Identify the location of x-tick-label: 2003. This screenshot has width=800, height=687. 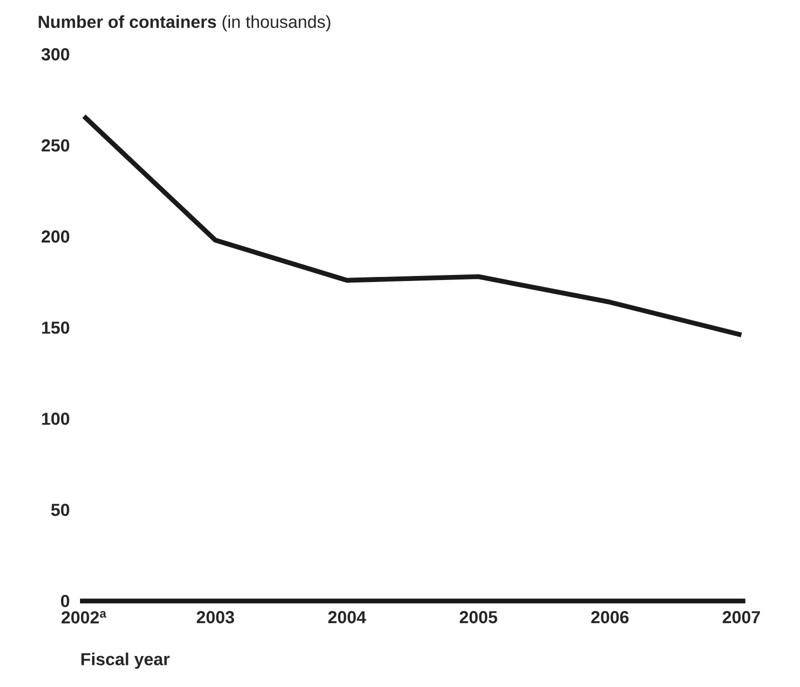
(215, 617).